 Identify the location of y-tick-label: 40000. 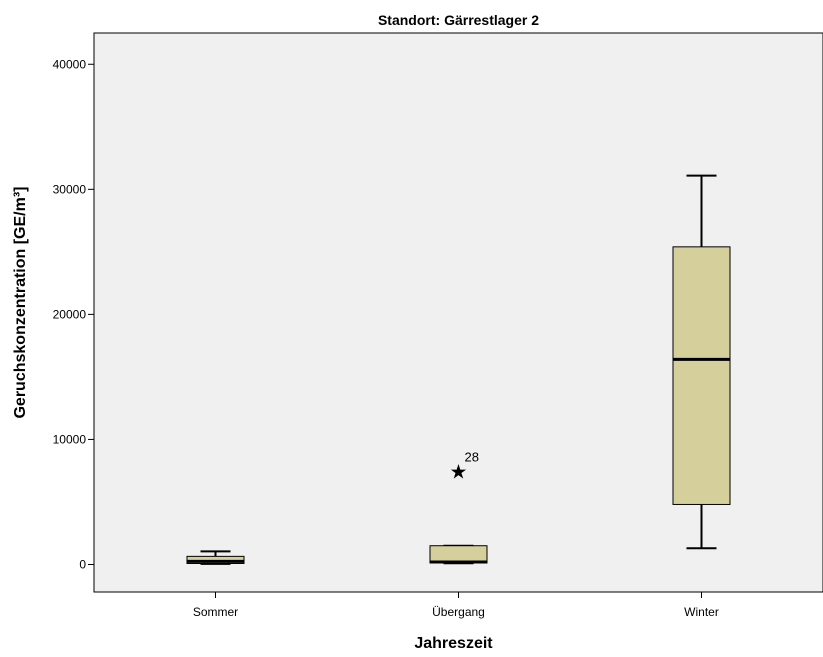
(70, 64).